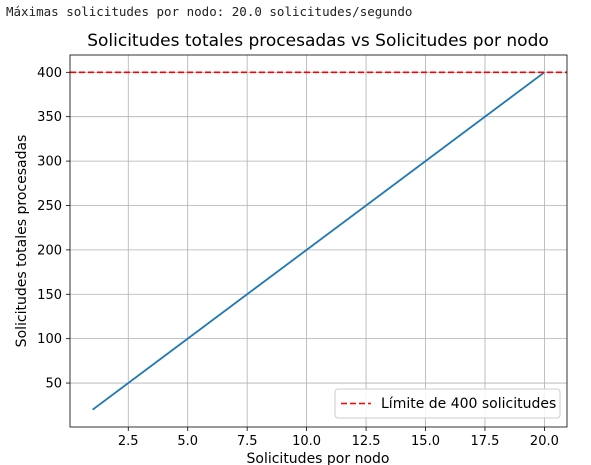  I want to click on x-tick-label: 2.5, so click(128, 441).